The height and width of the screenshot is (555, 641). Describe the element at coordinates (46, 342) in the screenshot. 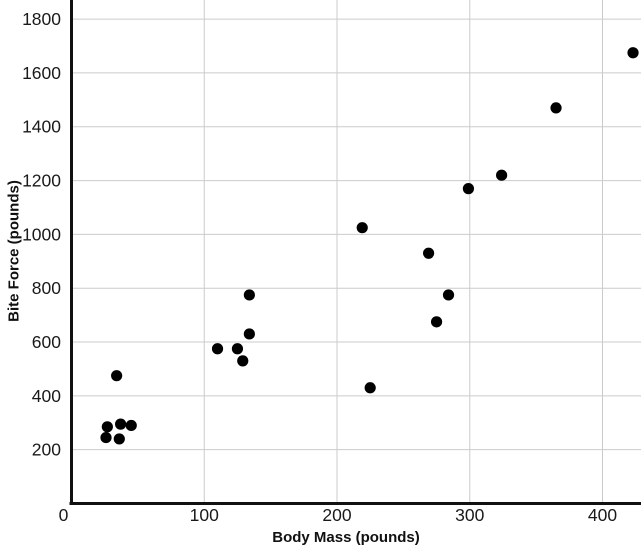

I see `y-tick-label: 600` at that location.